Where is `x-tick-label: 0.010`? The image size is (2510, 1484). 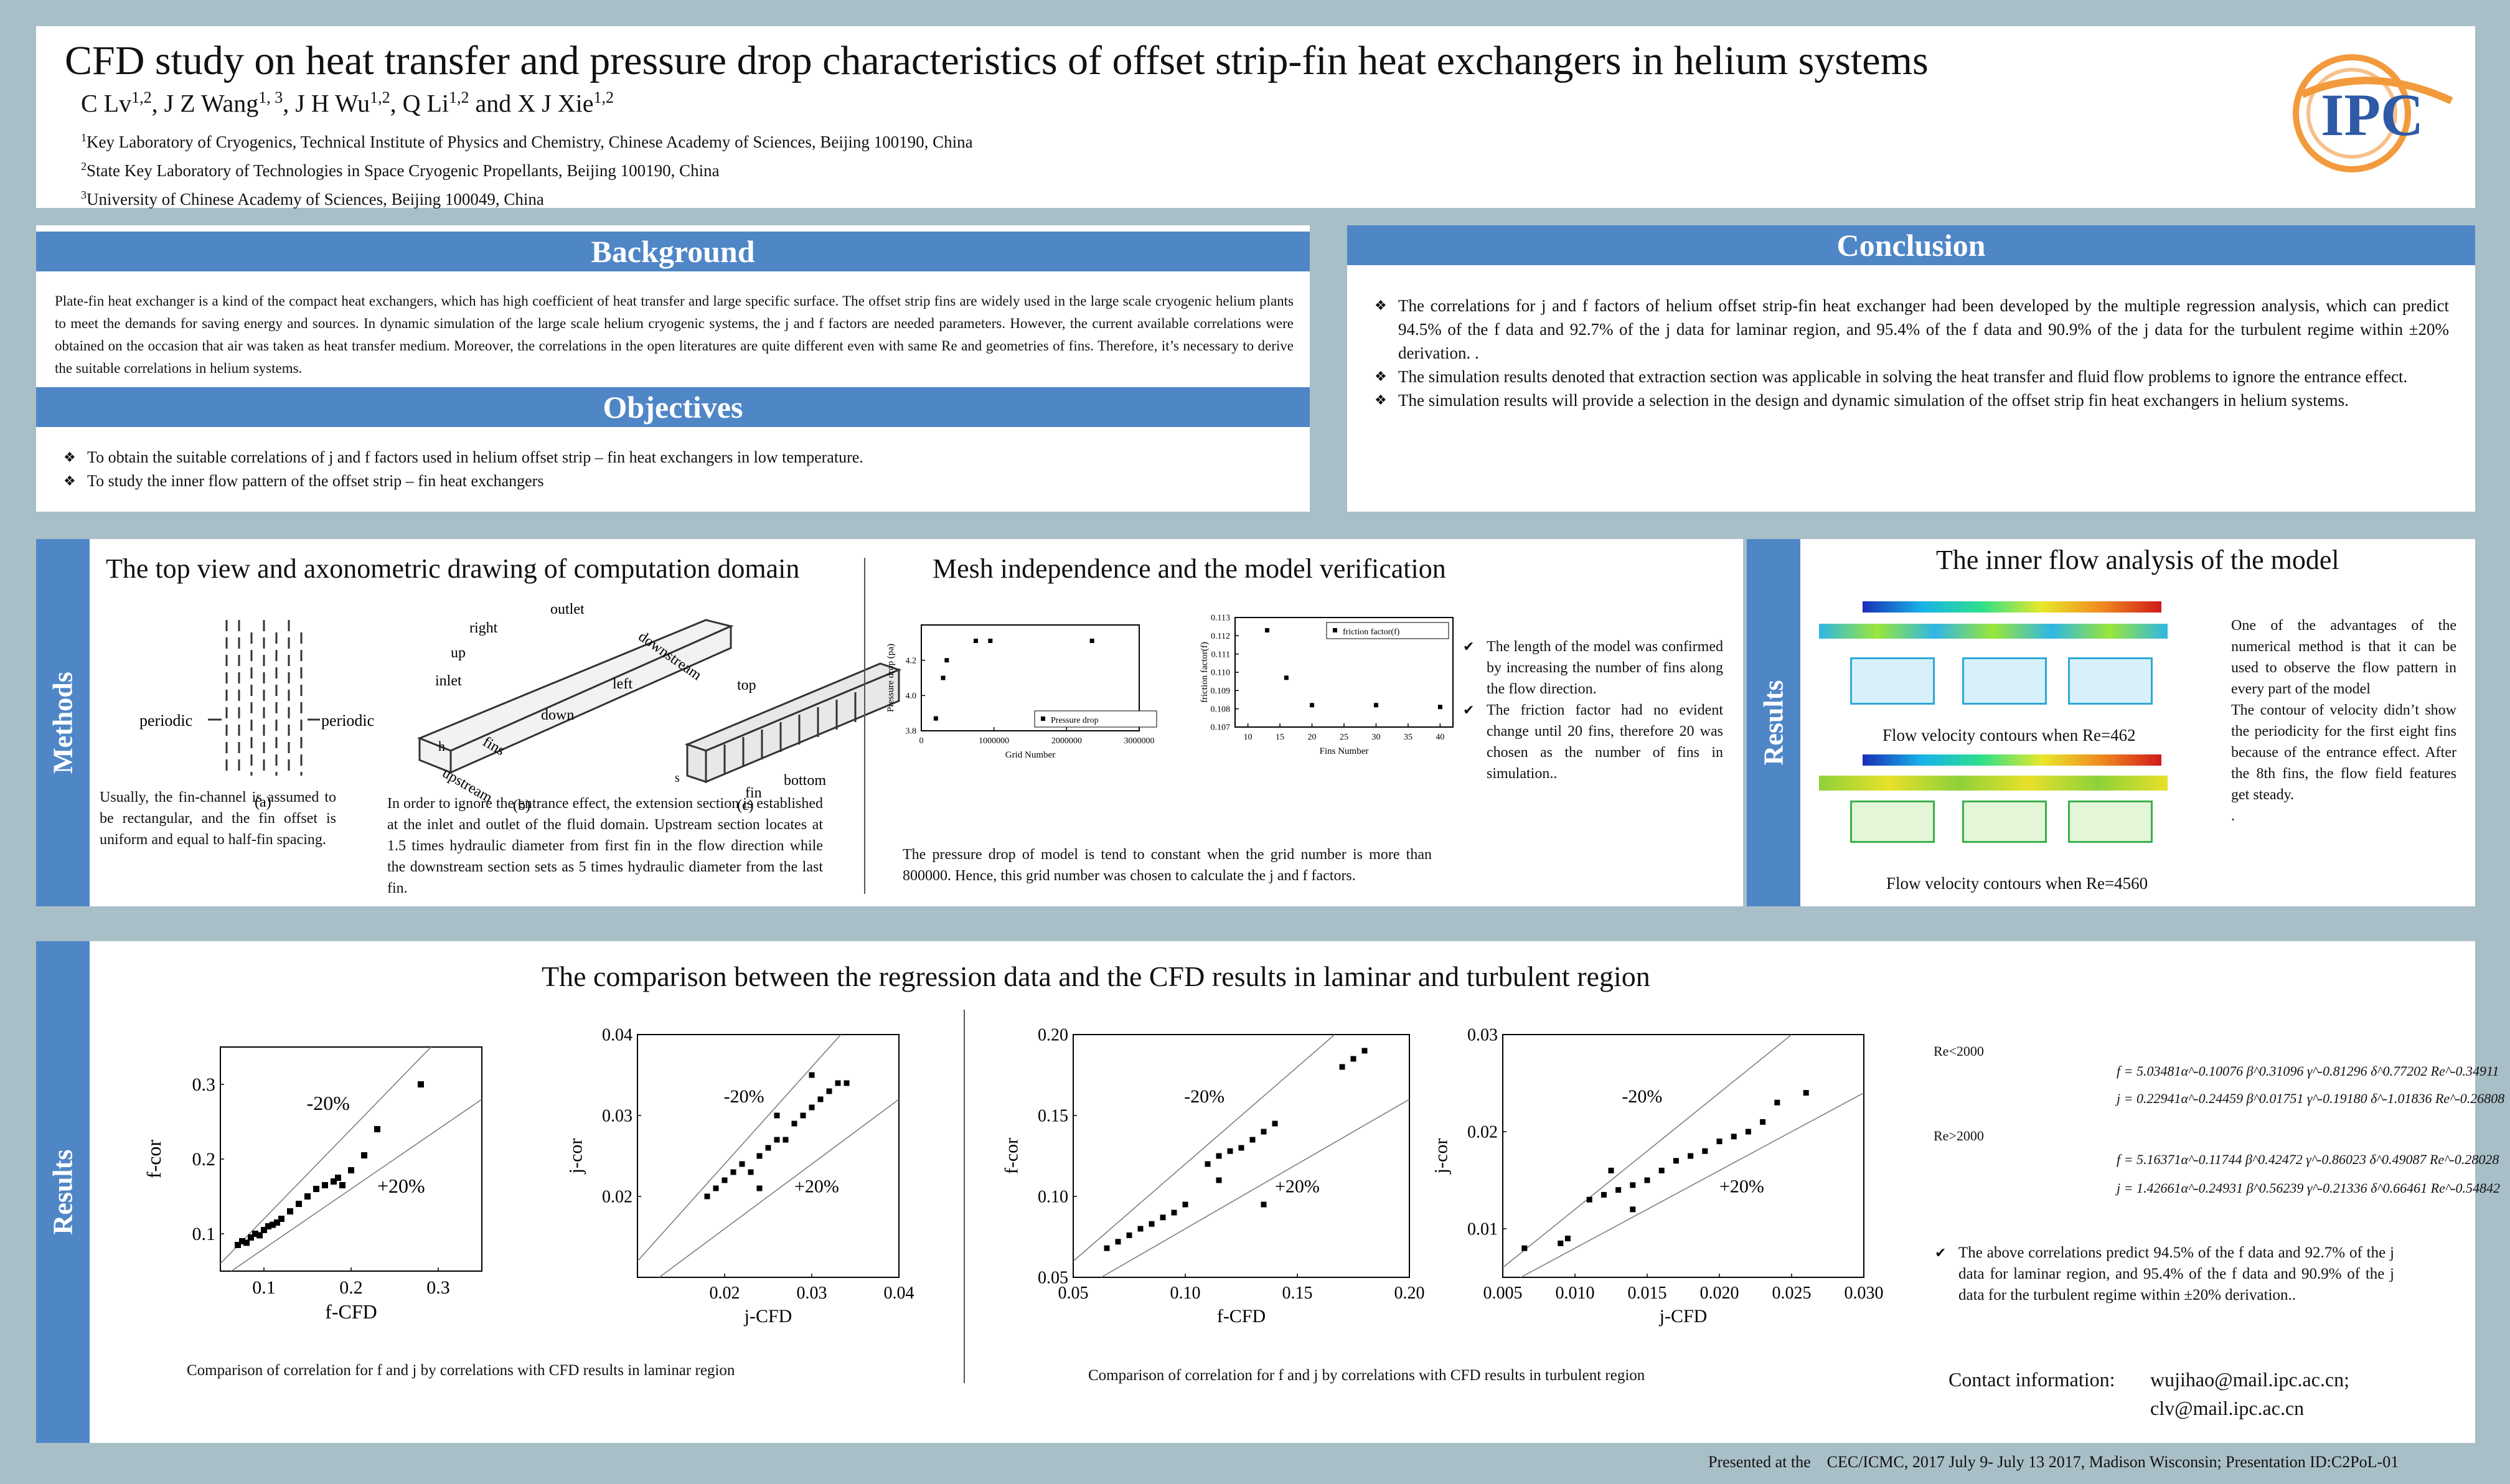 x-tick-label: 0.010 is located at coordinates (1575, 1293).